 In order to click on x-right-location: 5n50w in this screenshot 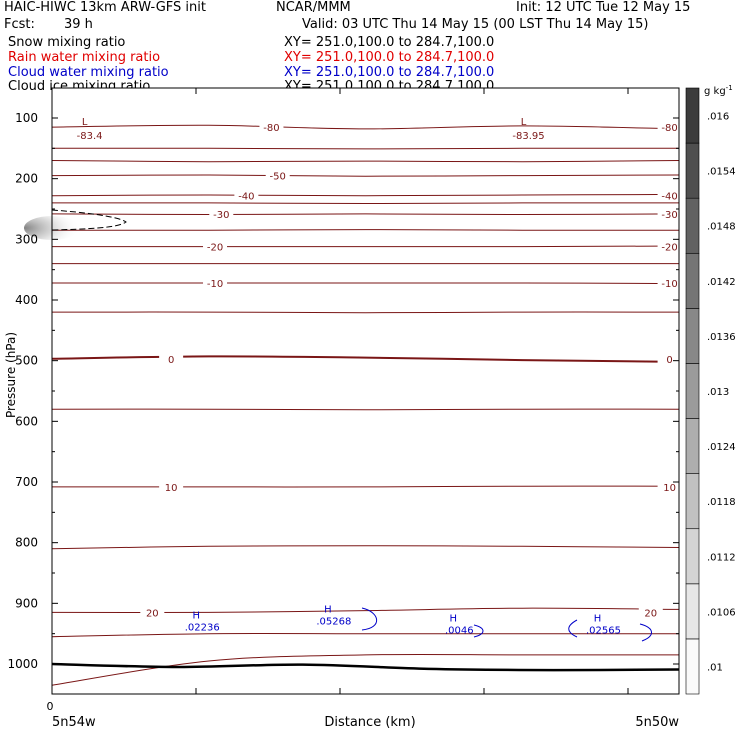, I will do `click(657, 722)`.